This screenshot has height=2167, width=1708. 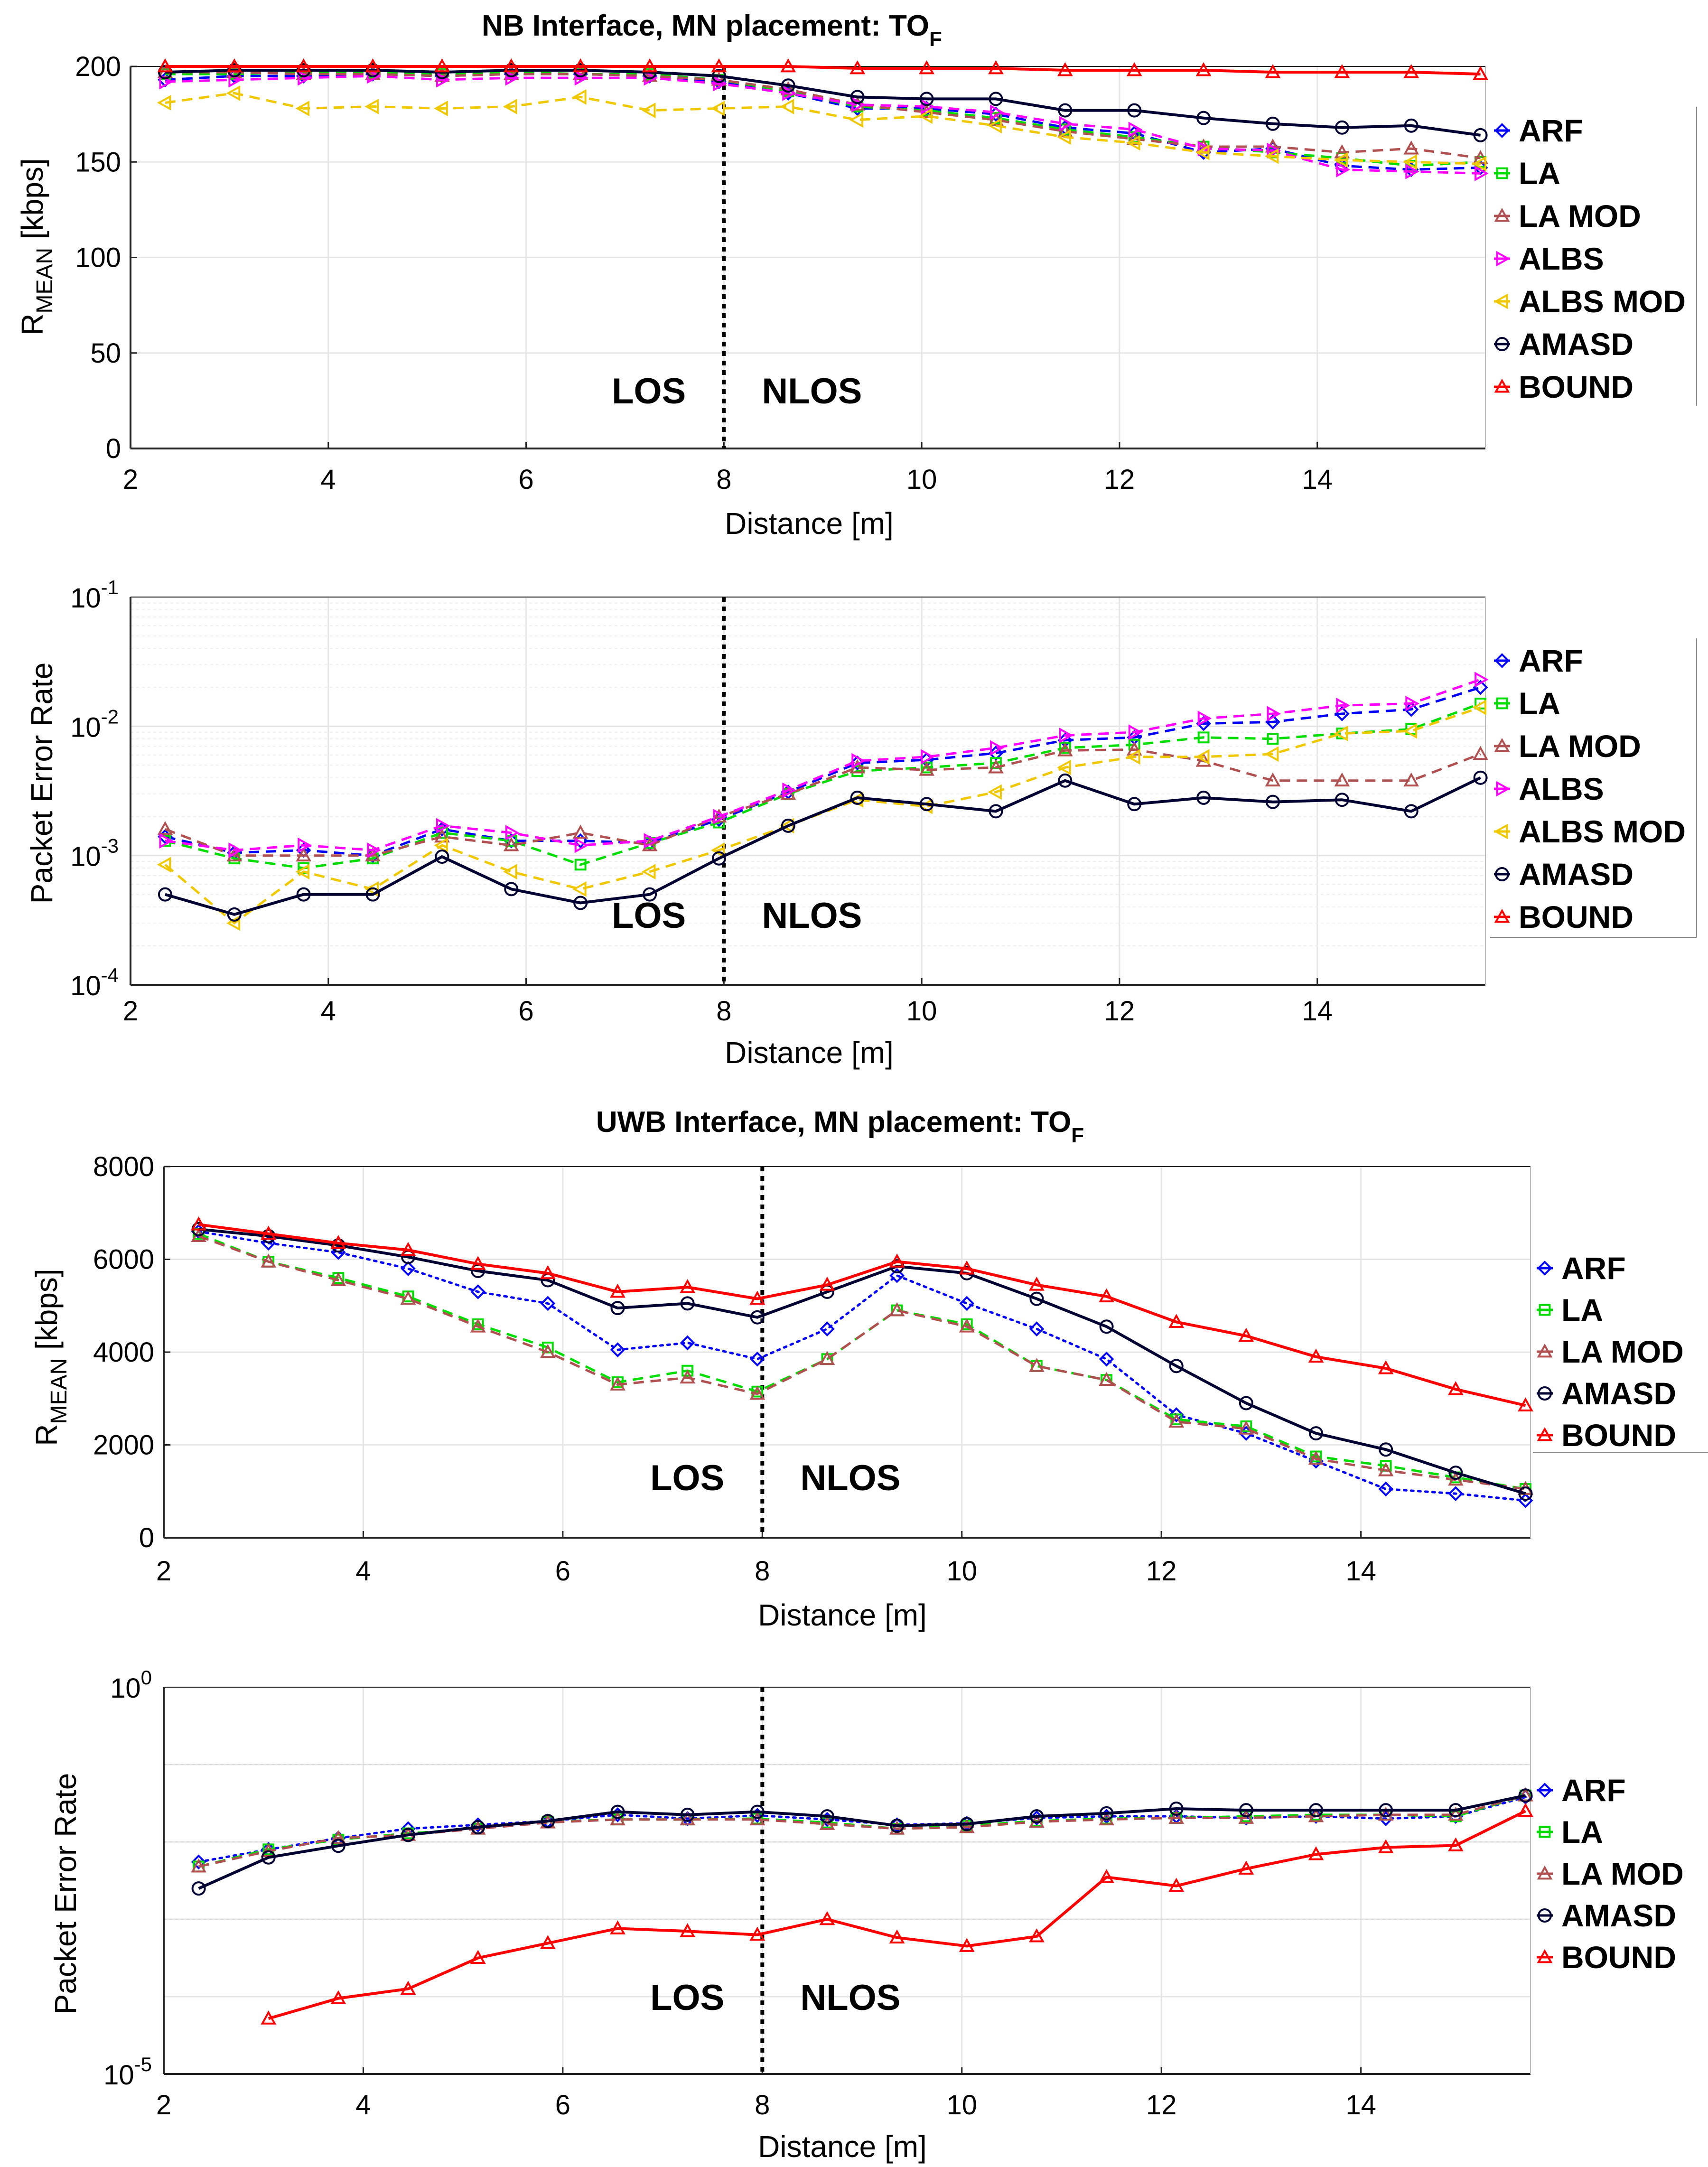 What do you see at coordinates (1119, 1012) in the screenshot?
I see `x-tick-label: 12` at bounding box center [1119, 1012].